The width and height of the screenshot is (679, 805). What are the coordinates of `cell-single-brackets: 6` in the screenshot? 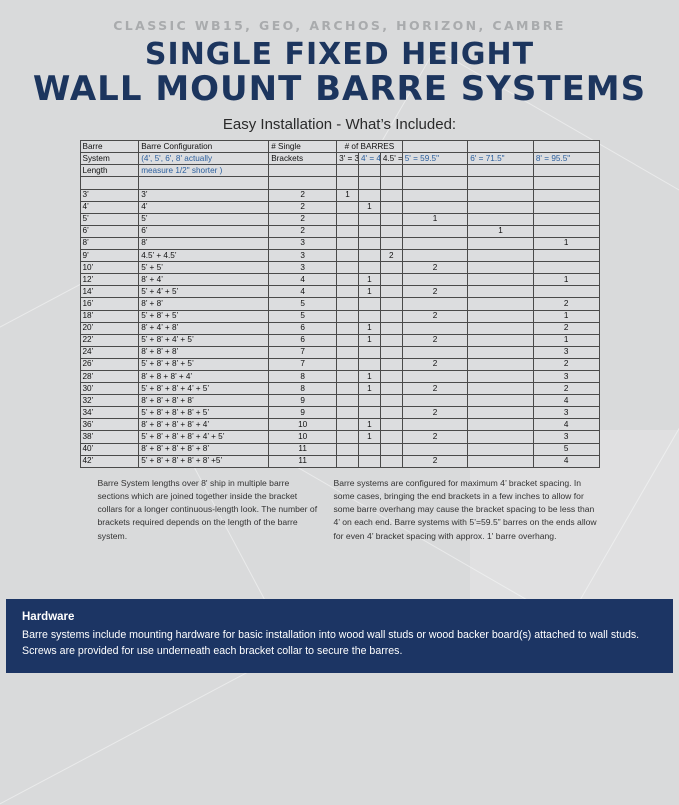 It's located at (303, 340).